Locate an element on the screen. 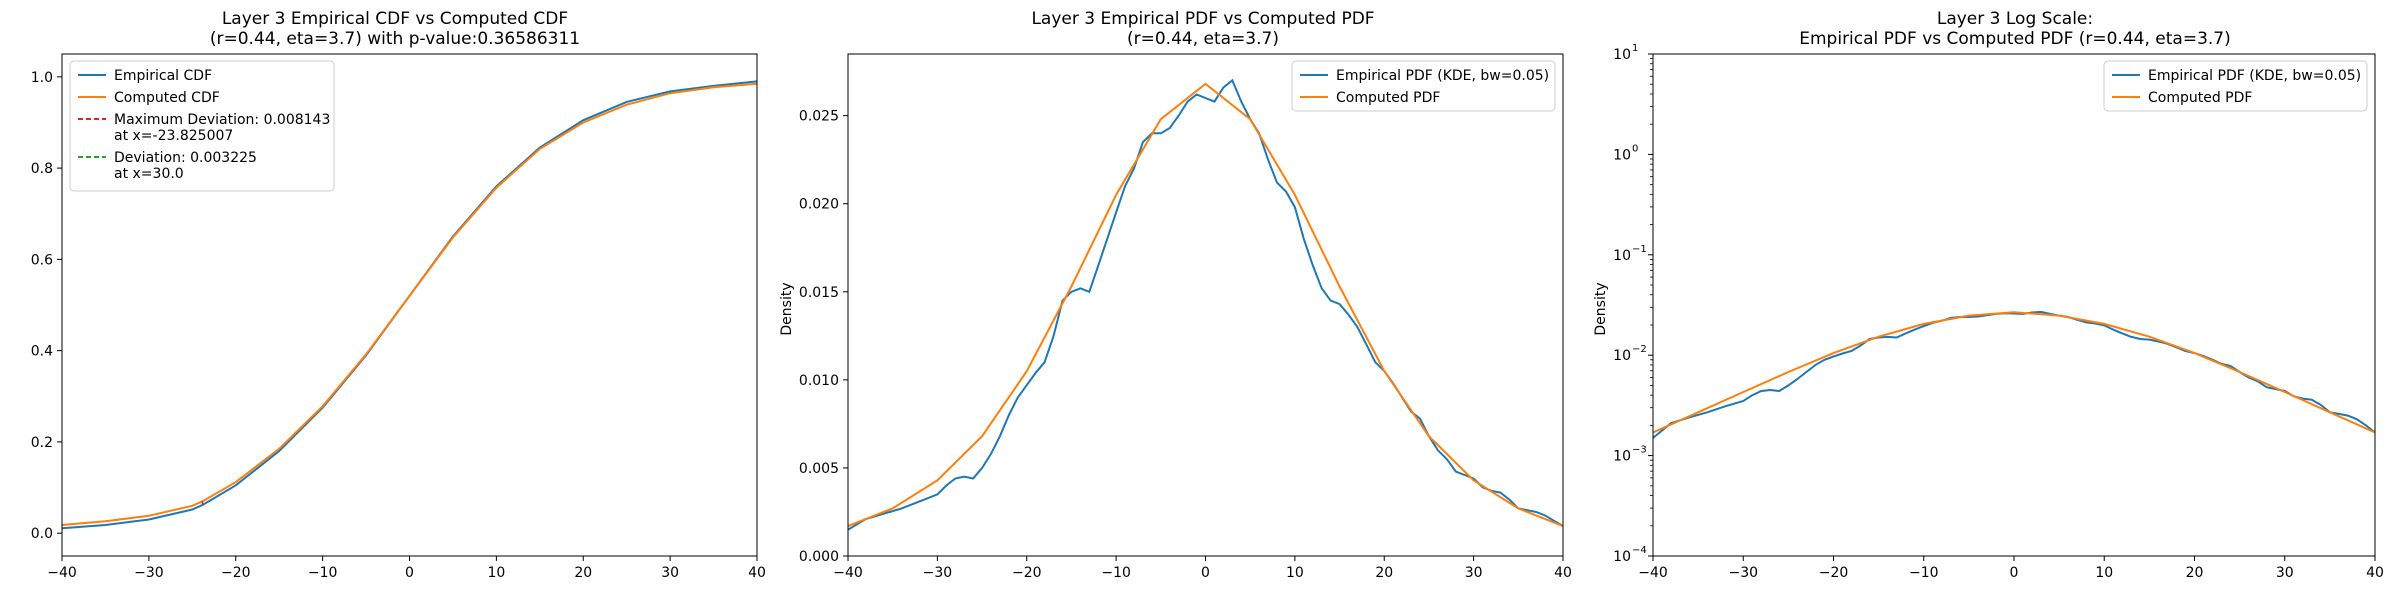  y-tick-label: 0.025 is located at coordinates (819, 117).